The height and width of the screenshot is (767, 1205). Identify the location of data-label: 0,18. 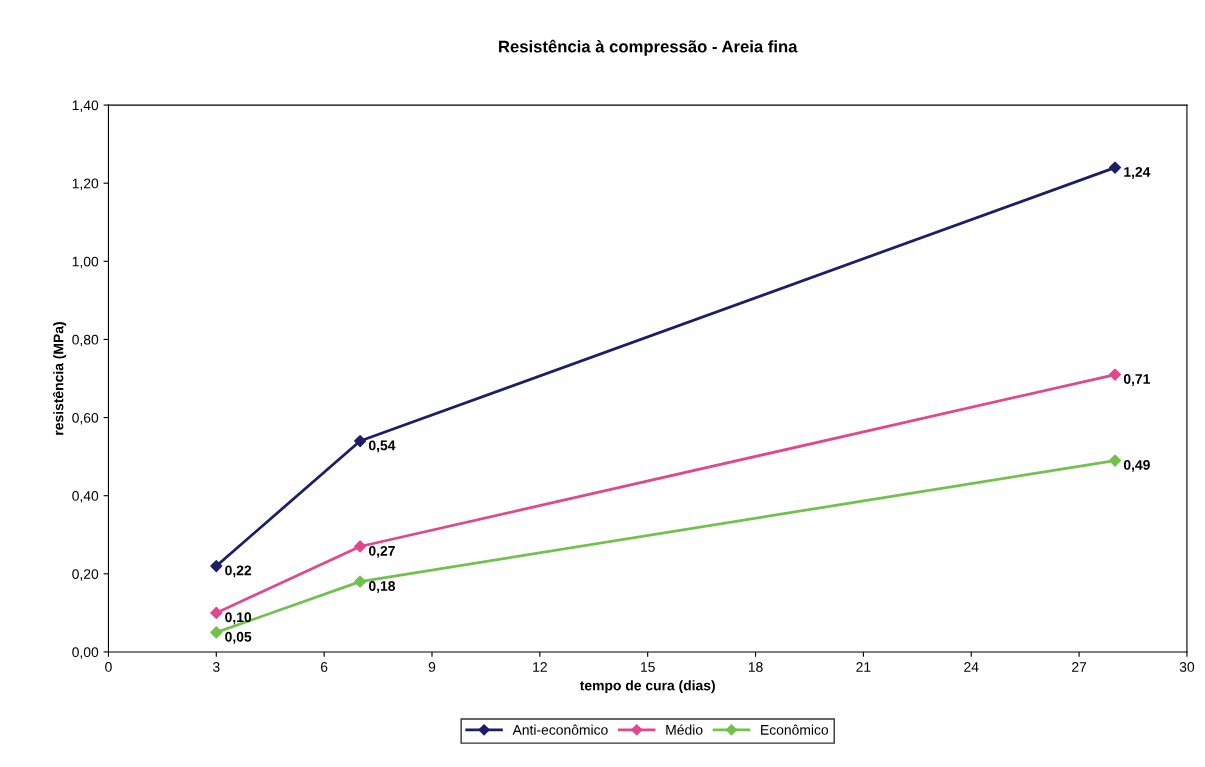
(382, 587).